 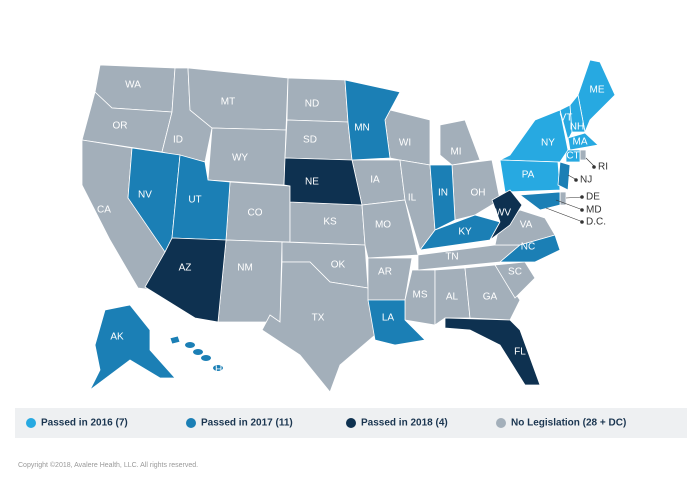 I want to click on state-label: AK, so click(x=117, y=337).